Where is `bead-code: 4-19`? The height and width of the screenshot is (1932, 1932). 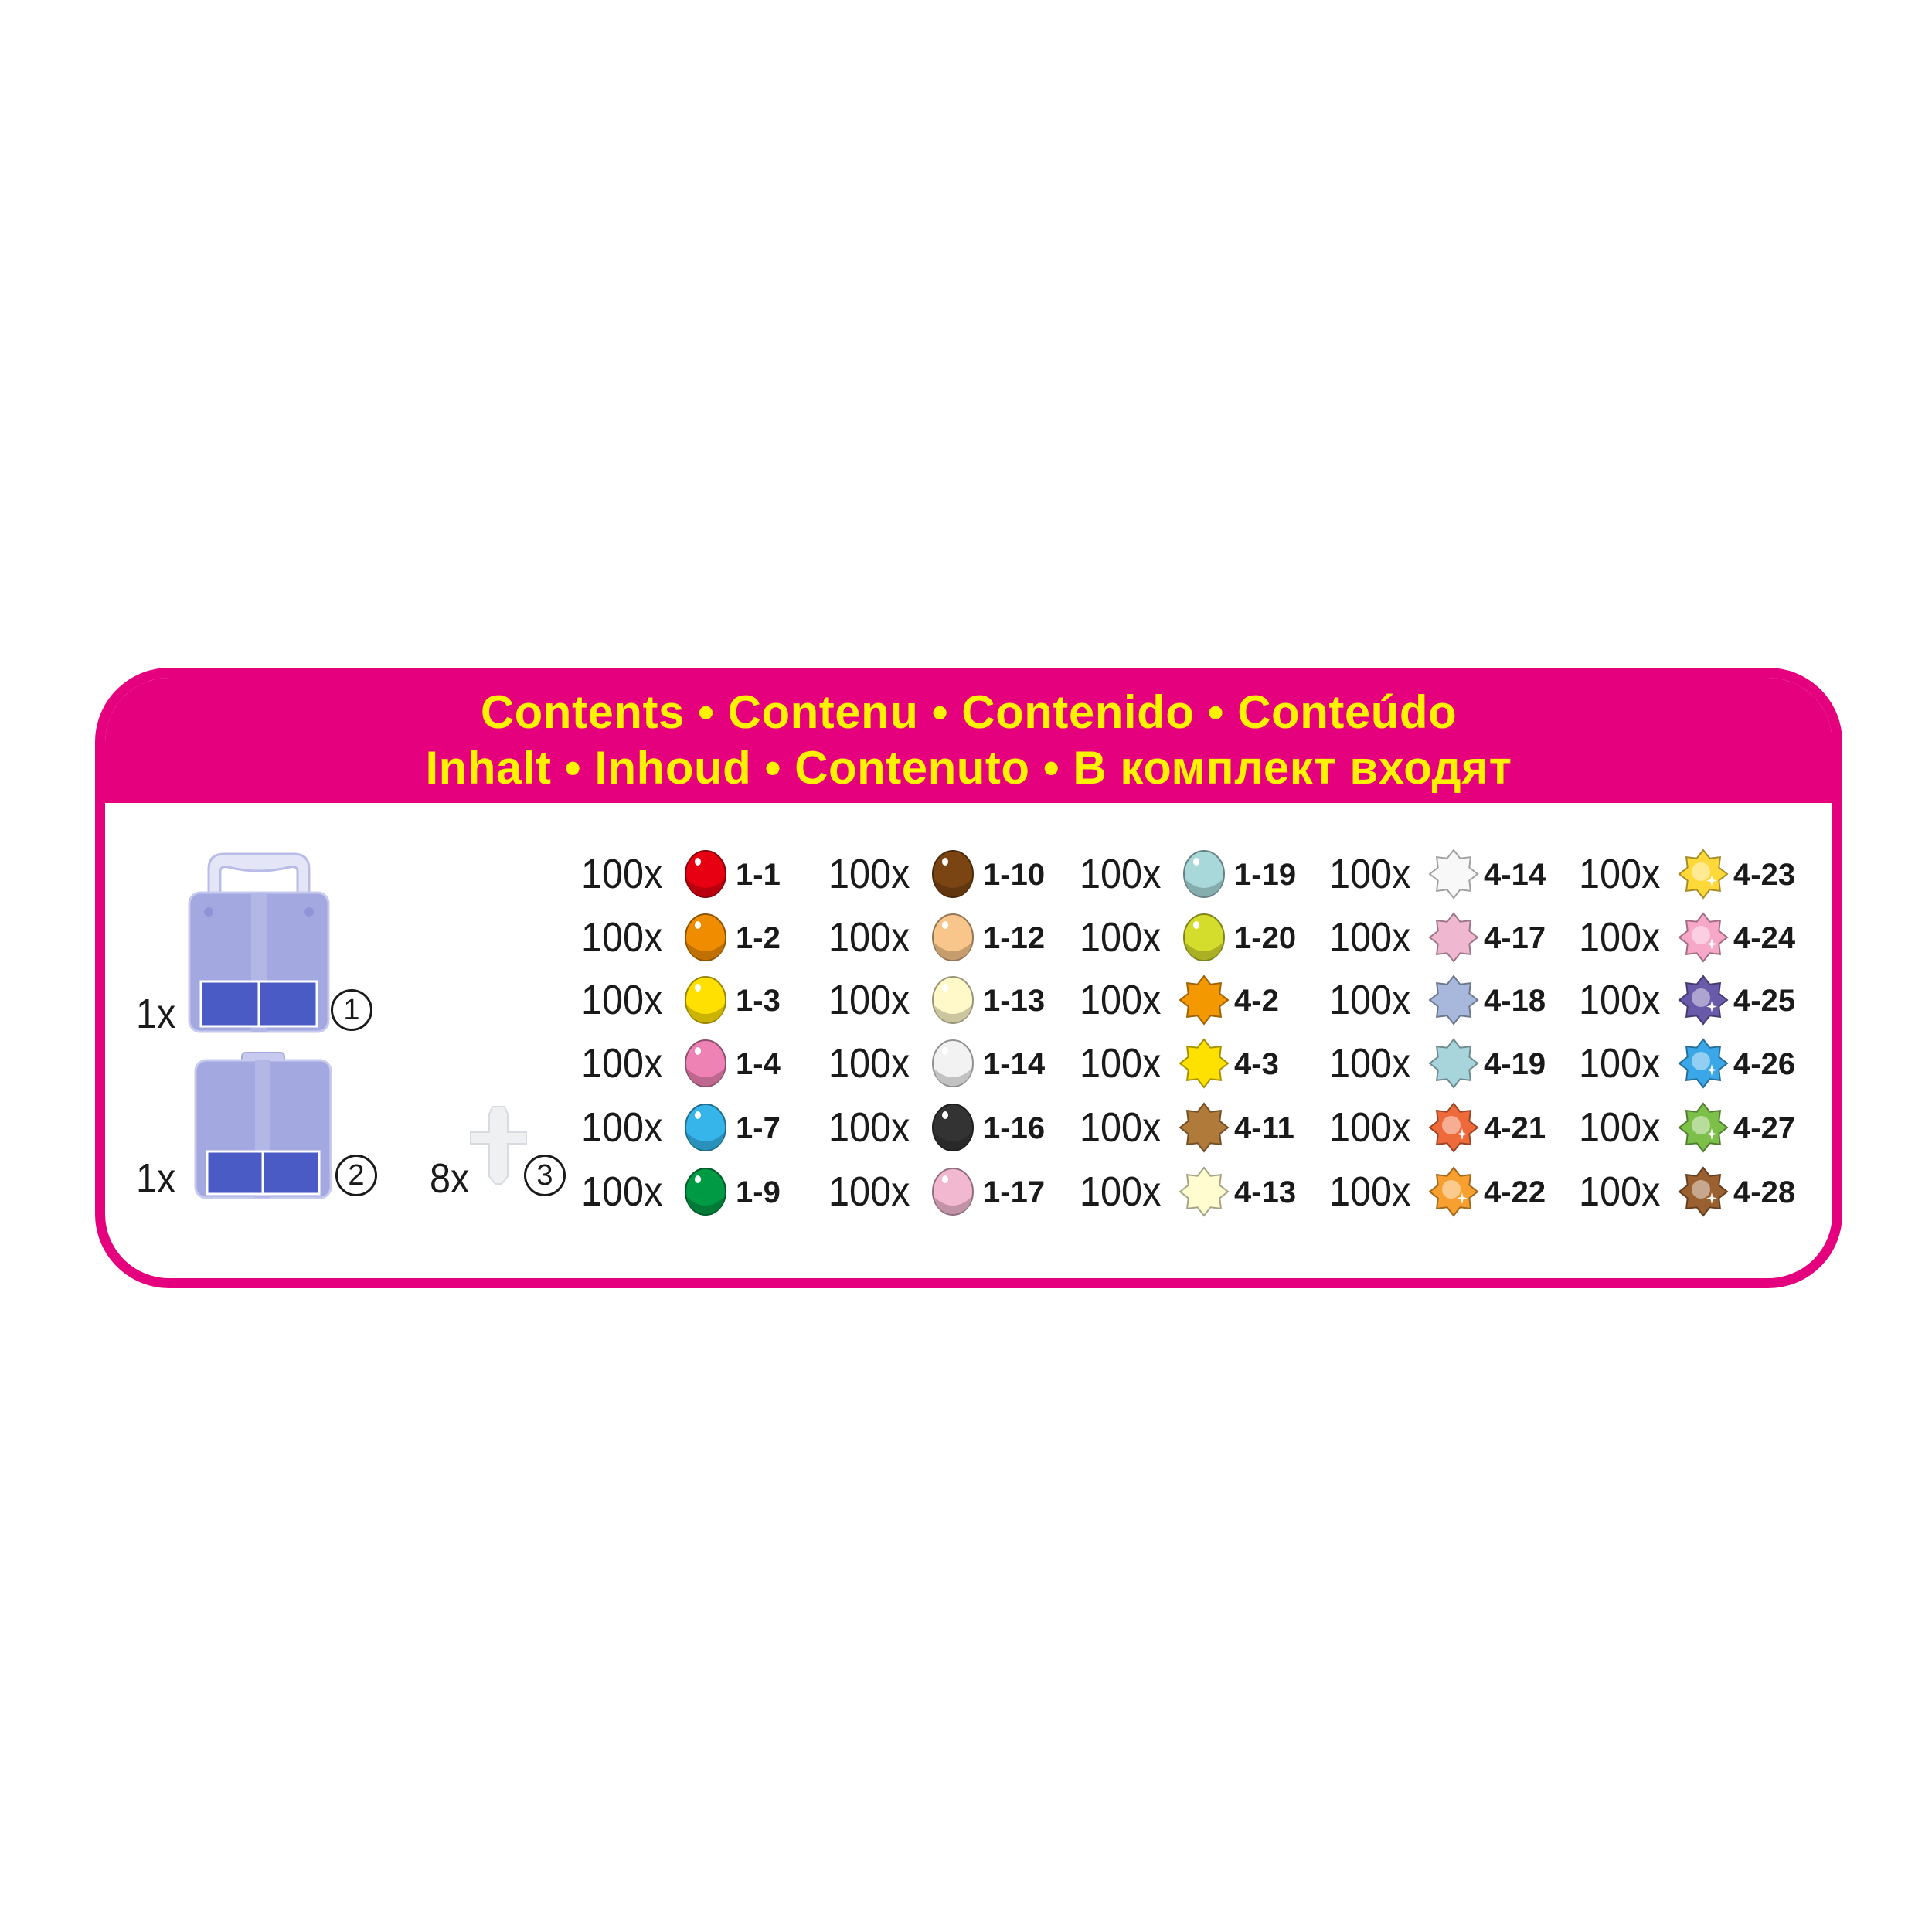
bead-code: 4-19 is located at coordinates (1515, 1064).